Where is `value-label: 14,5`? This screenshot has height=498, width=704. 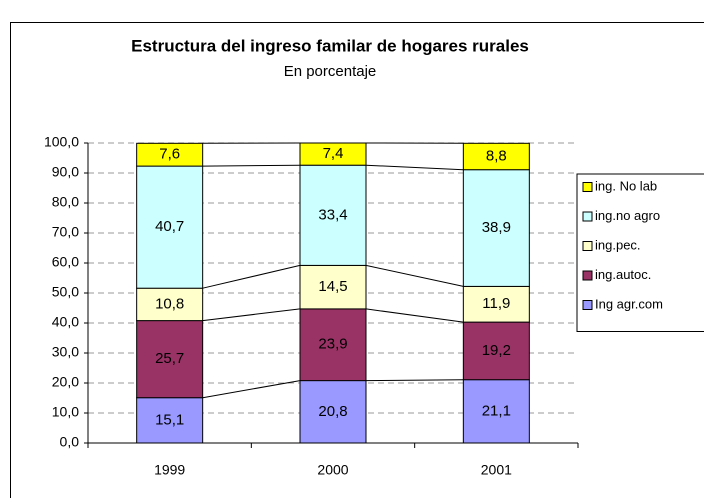 value-label: 14,5 is located at coordinates (332, 286).